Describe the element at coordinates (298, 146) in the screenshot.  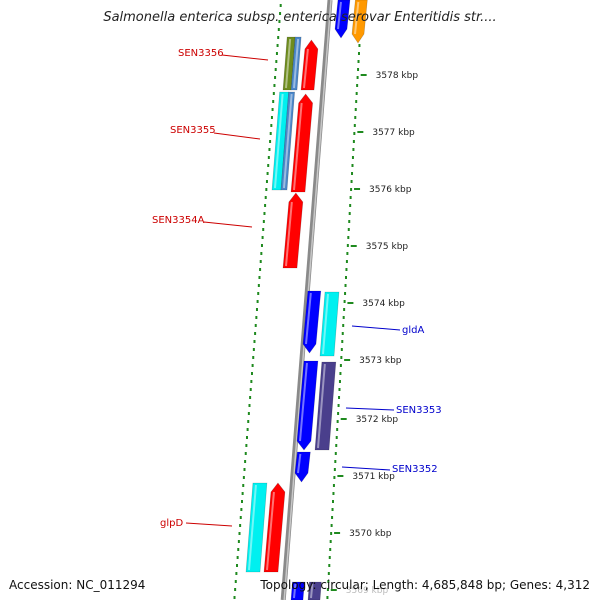
I see `feature-SEN3355-shine` at that location.